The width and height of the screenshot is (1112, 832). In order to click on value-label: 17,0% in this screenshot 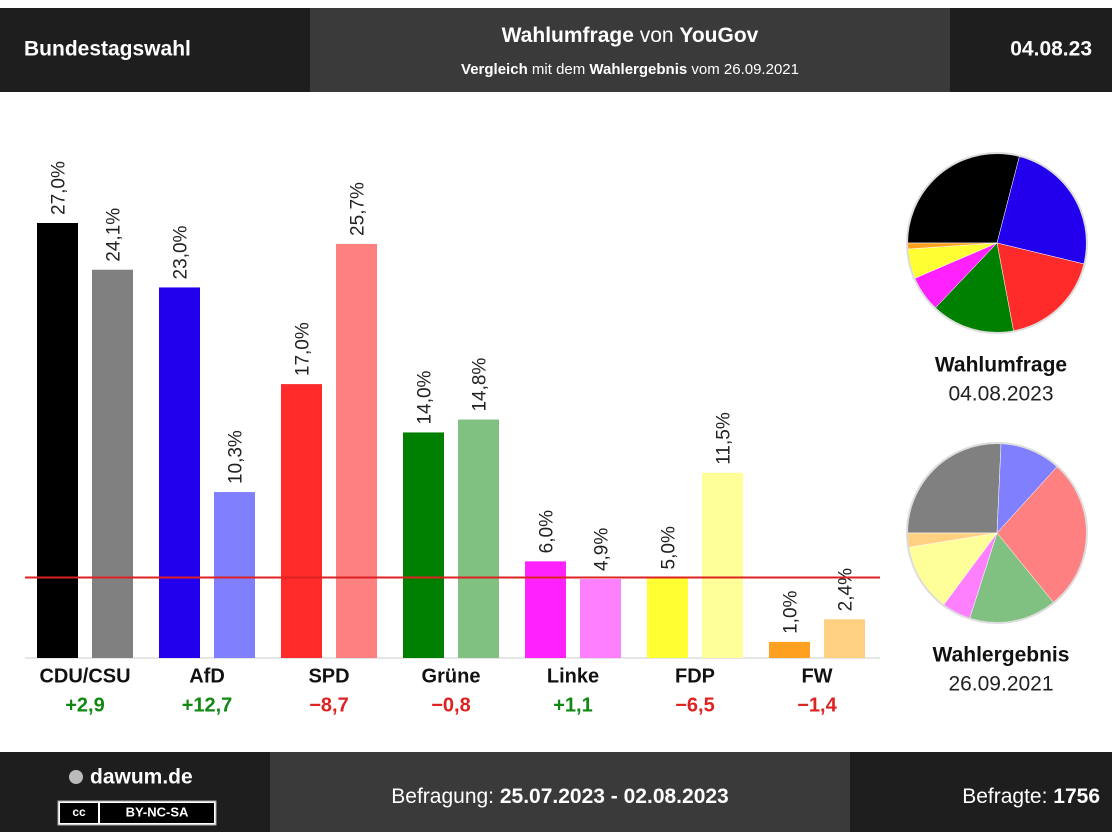, I will do `click(303, 349)`.